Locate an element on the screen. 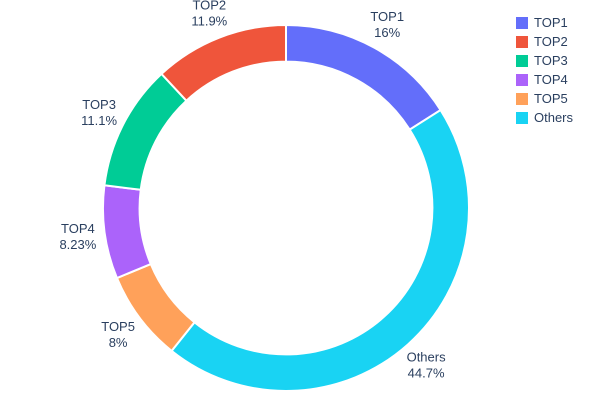  legend-swatch-top4 is located at coordinates (522, 80).